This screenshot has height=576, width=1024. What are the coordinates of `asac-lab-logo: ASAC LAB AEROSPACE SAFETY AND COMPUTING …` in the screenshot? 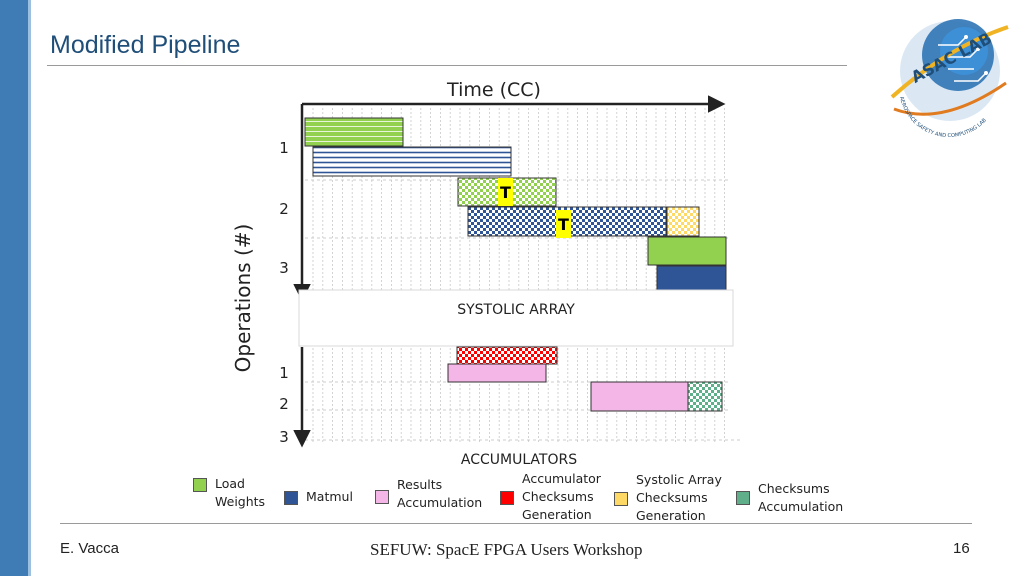 It's located at (949, 76).